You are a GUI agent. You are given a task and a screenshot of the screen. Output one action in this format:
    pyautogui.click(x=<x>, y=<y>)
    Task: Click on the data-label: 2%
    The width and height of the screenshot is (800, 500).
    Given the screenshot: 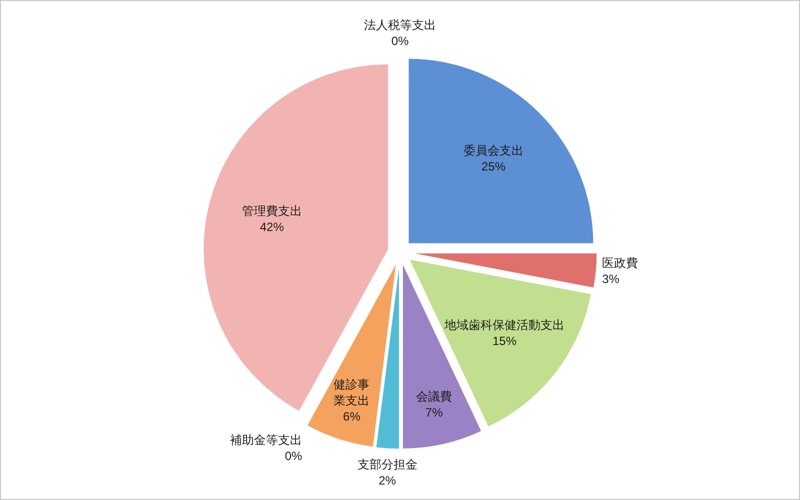 What is the action you would take?
    pyautogui.click(x=387, y=481)
    